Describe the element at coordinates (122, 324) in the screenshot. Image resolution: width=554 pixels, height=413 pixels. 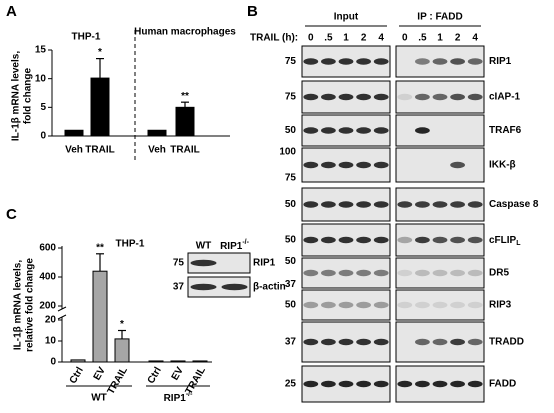
I see `significance: *` at that location.